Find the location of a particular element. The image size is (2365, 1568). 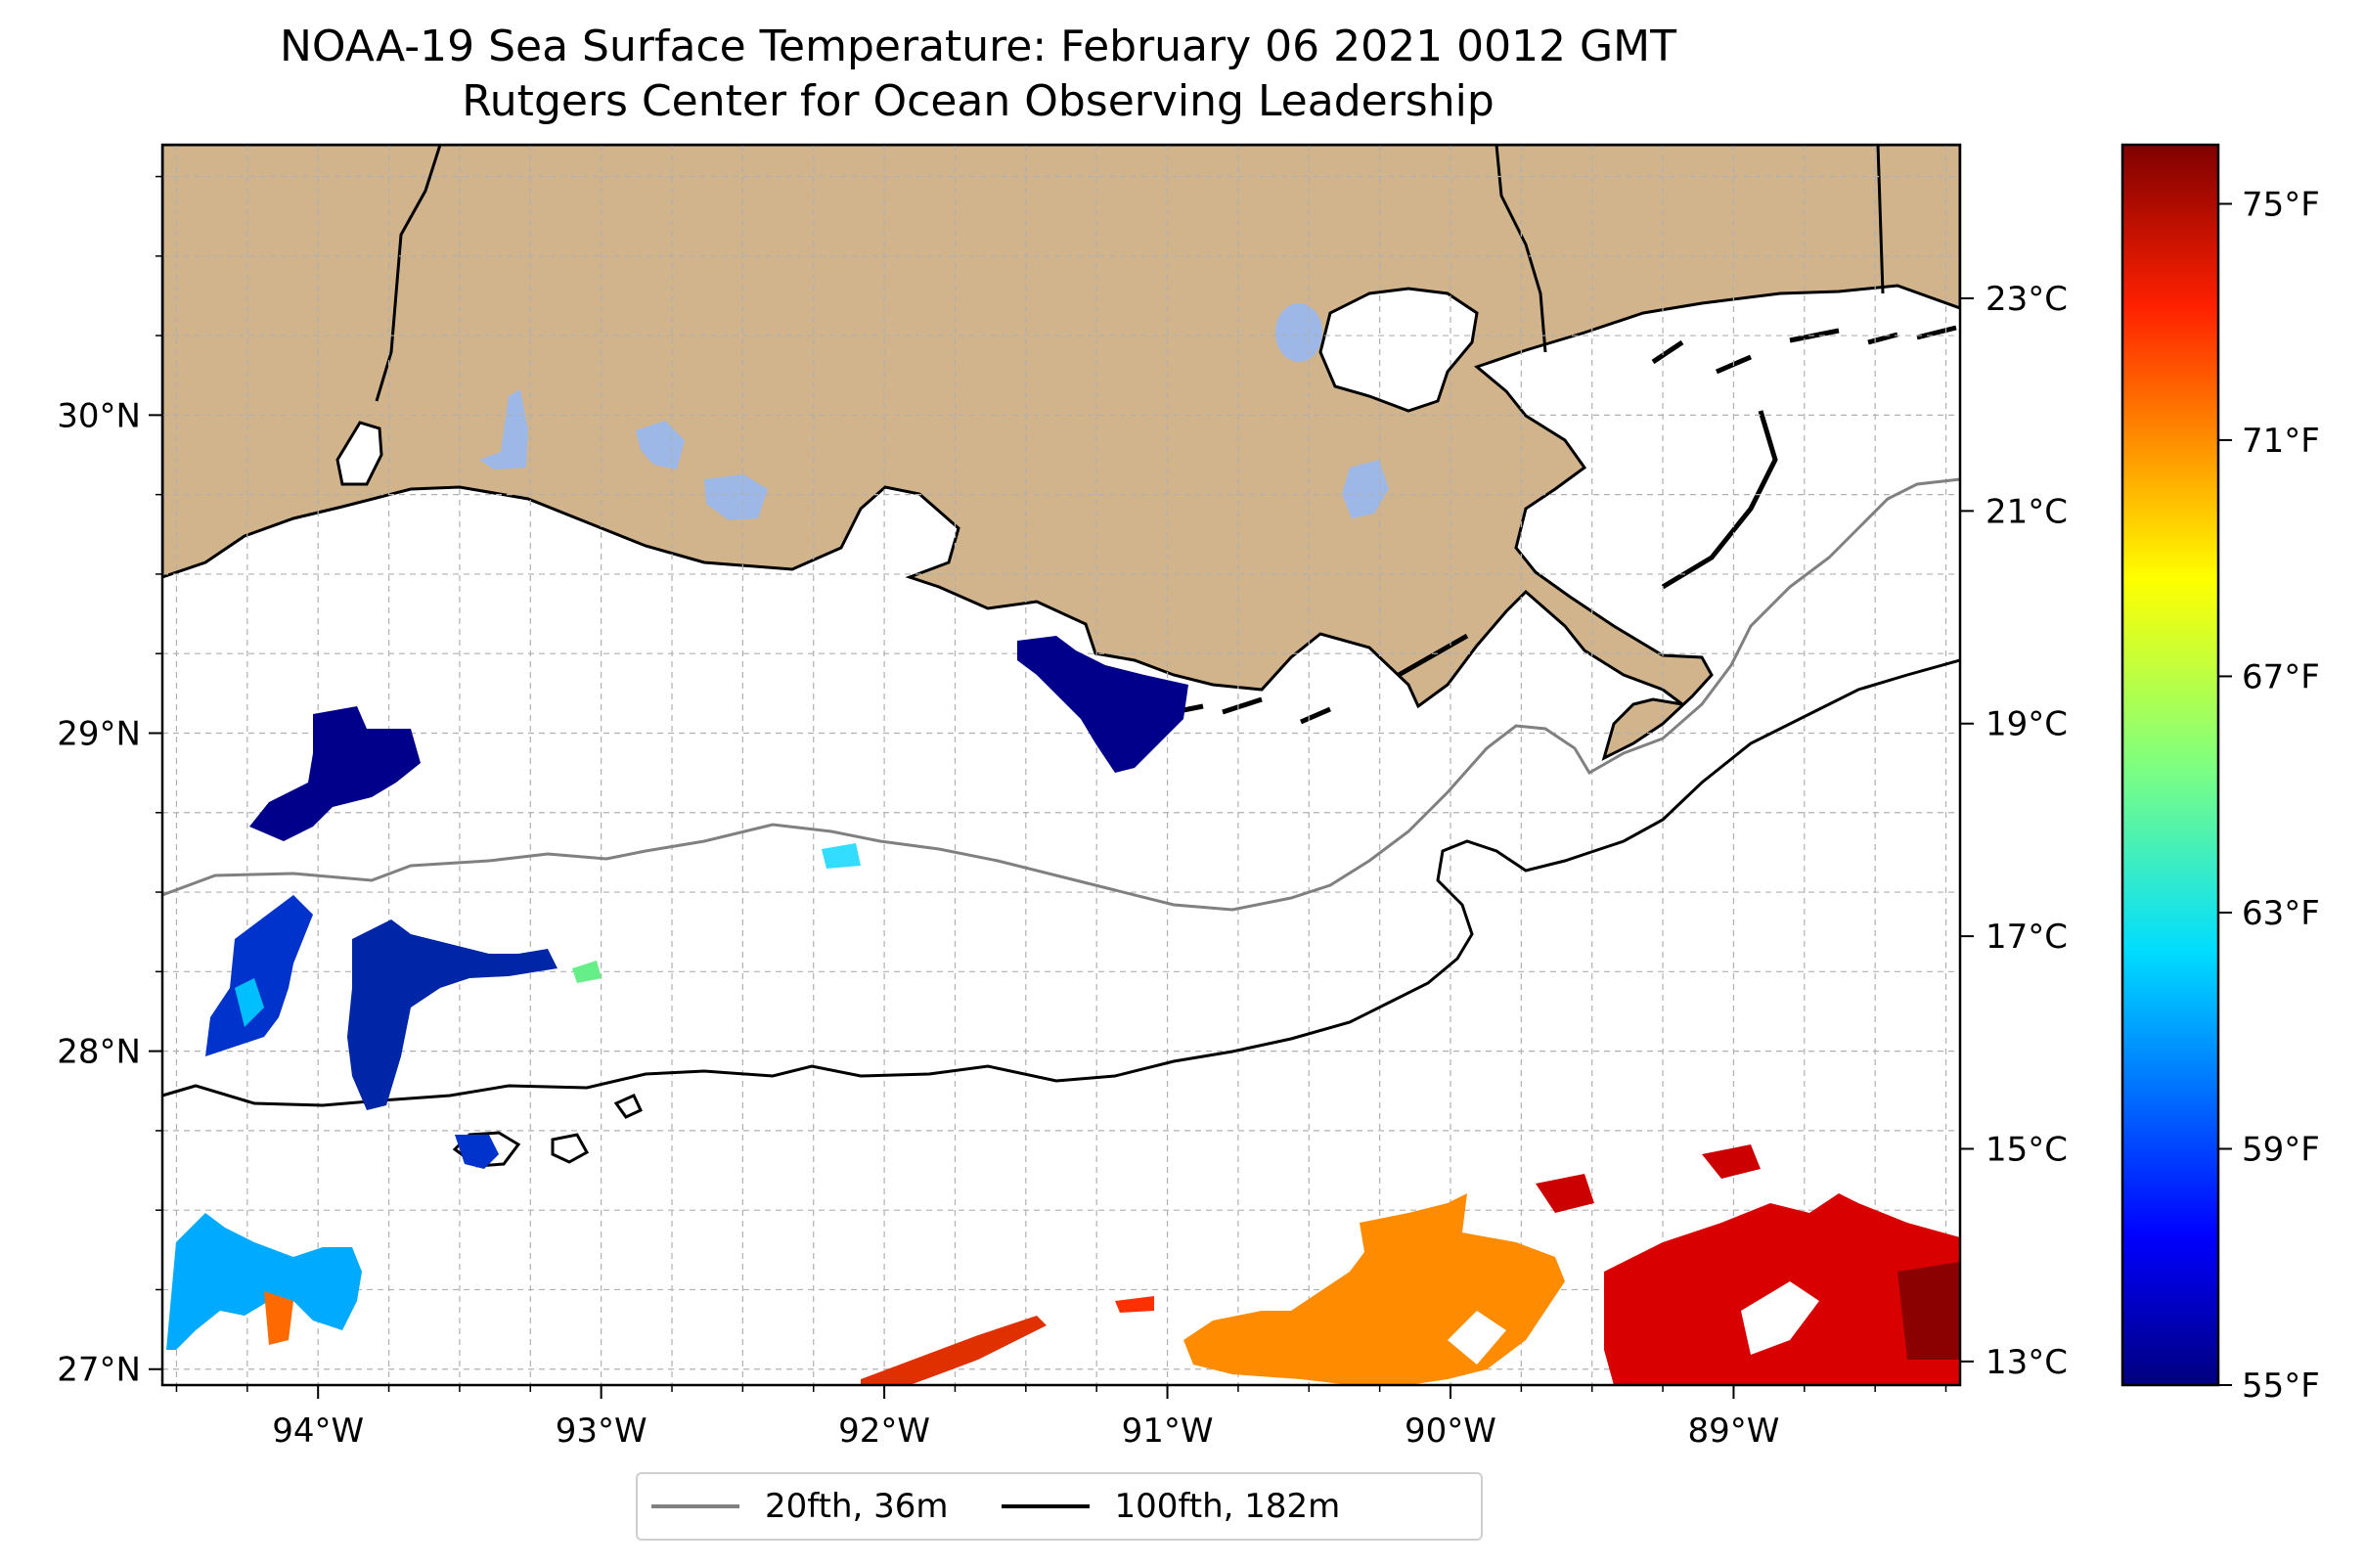

tick-label-lat: 27°N is located at coordinates (99, 1370).